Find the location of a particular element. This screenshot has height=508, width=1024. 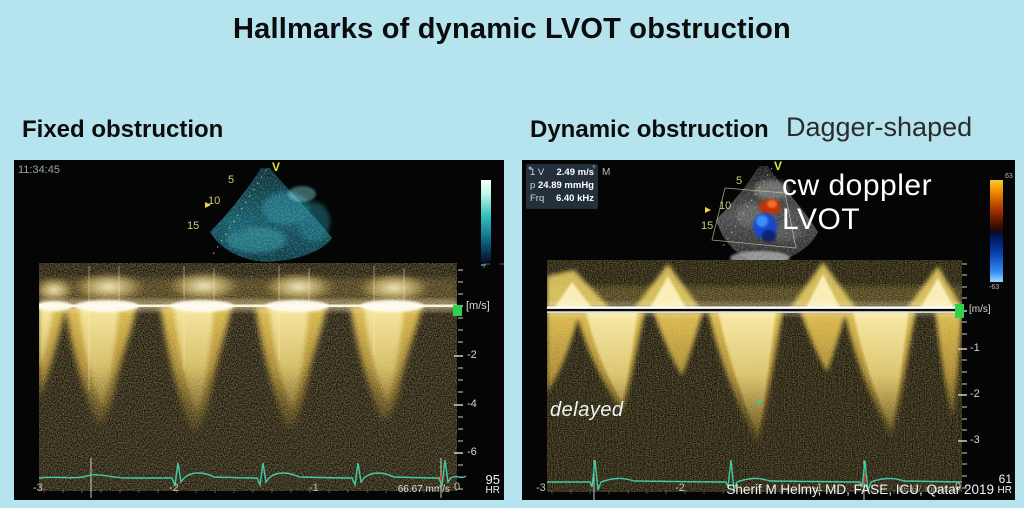

acquisition-timestamp: 11:34:45 is located at coordinates (39, 170).